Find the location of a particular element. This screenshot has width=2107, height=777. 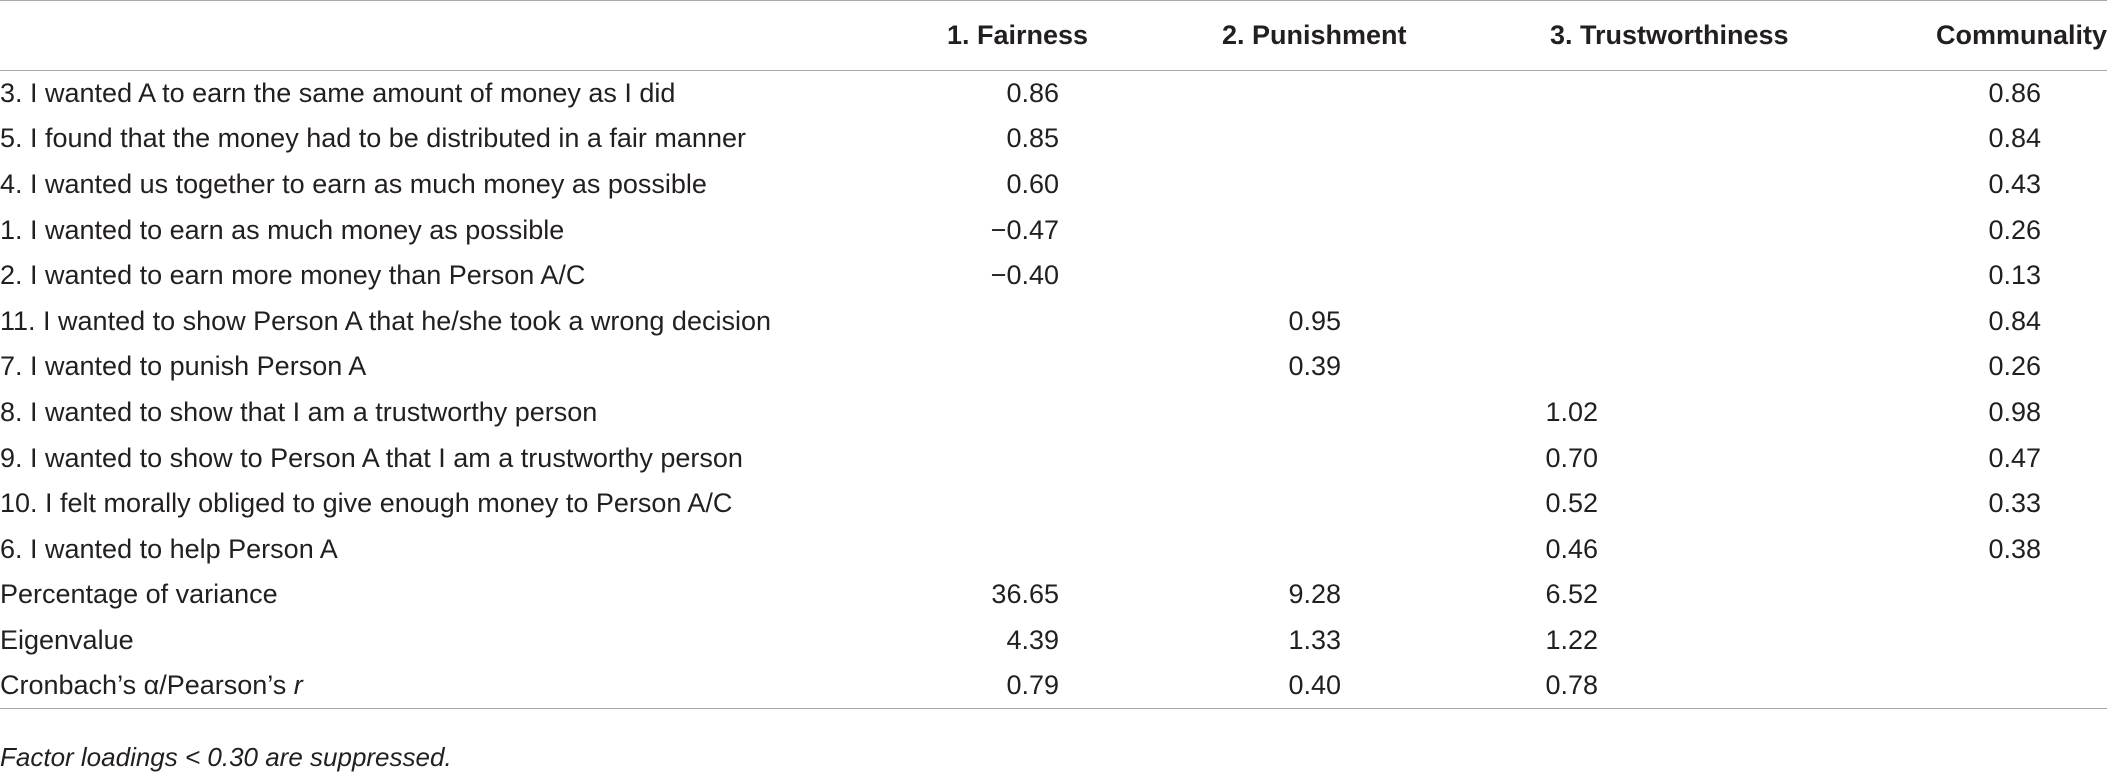

header-fairness: 1. Fairness is located at coordinates (1018, 35).